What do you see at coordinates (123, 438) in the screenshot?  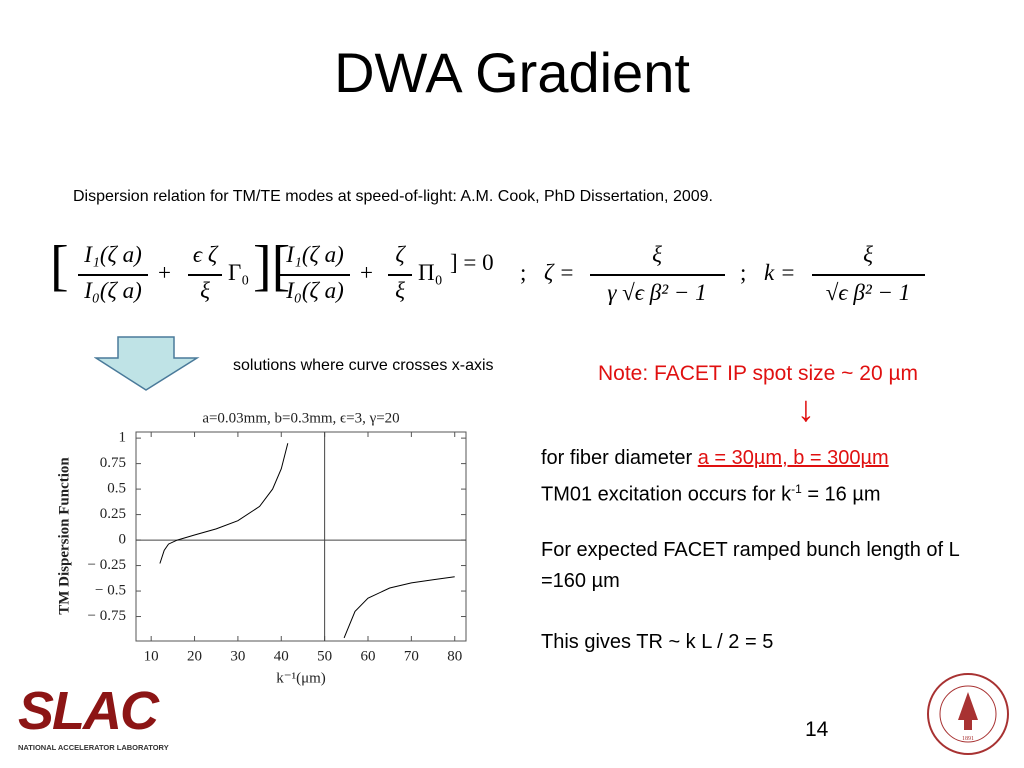 I see `y-tick-label: 1` at bounding box center [123, 438].